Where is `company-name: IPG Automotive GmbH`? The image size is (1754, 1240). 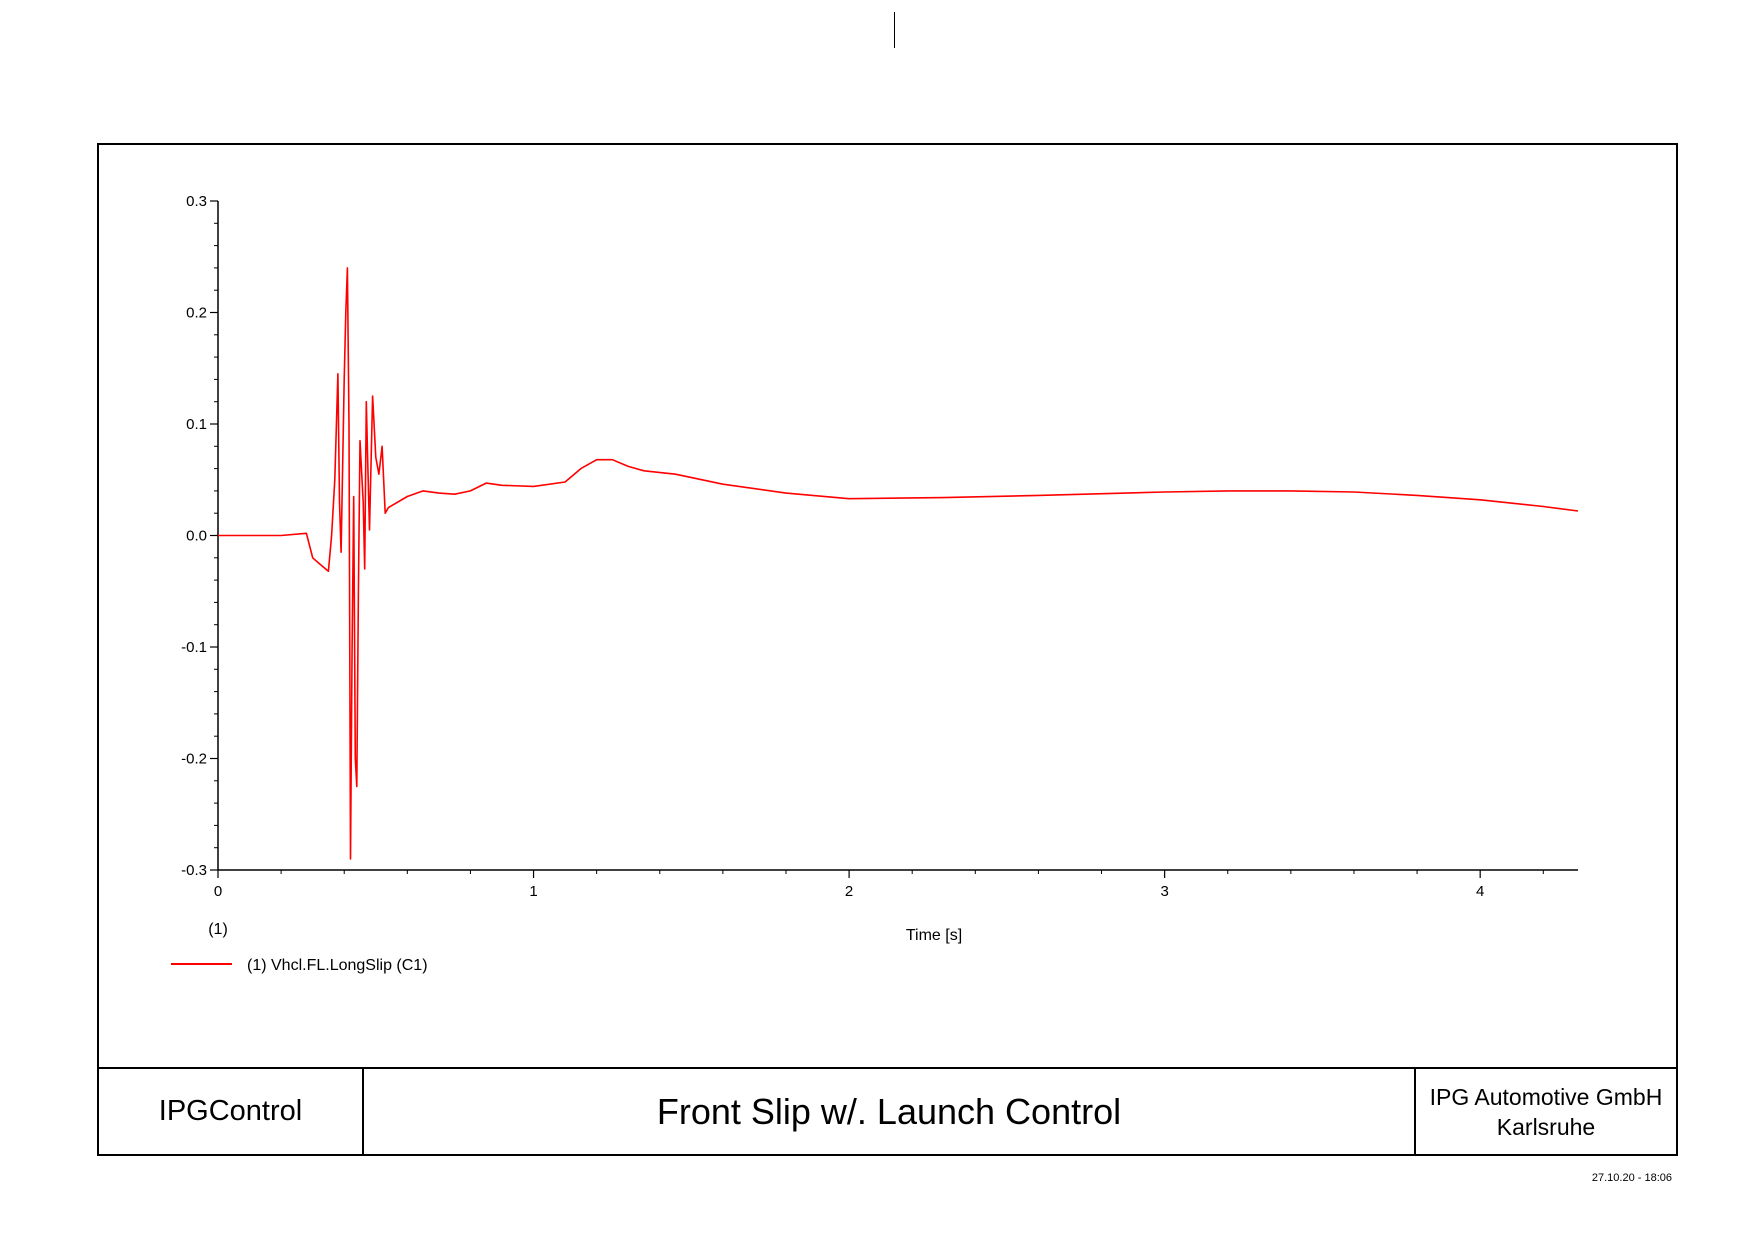
company-name: IPG Automotive GmbH is located at coordinates (1546, 1096).